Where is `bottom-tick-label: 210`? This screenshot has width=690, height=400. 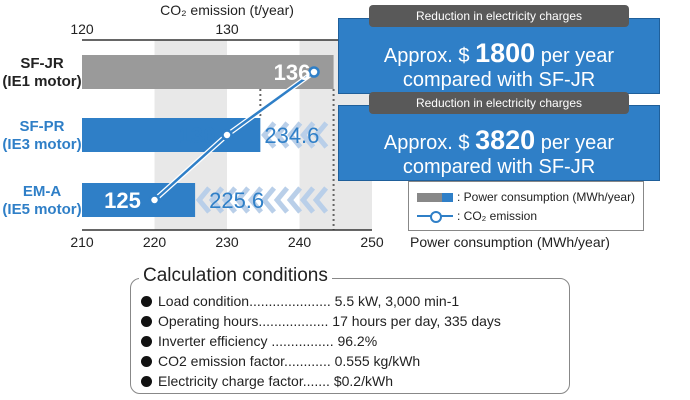 bottom-tick-label: 210 is located at coordinates (82, 242).